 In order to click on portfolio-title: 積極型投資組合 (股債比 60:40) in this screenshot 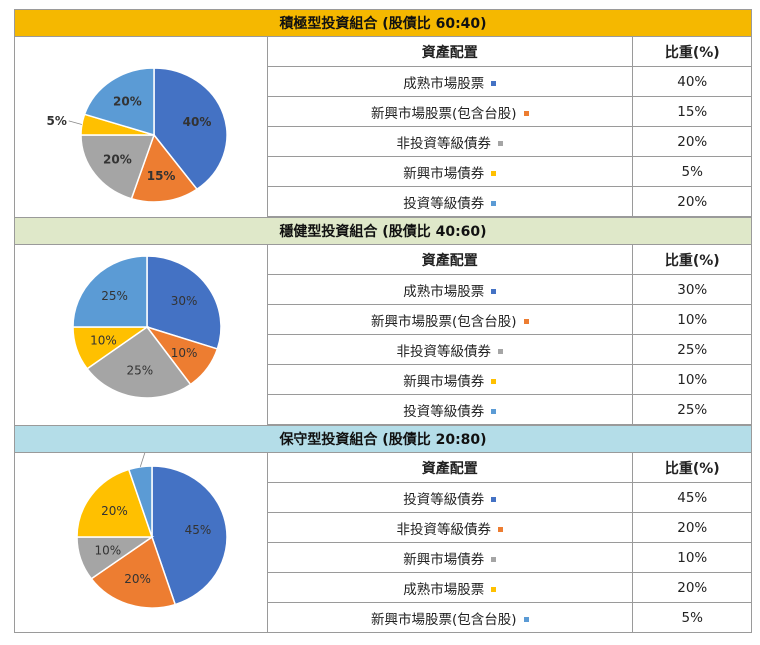, I will do `click(383, 23)`.